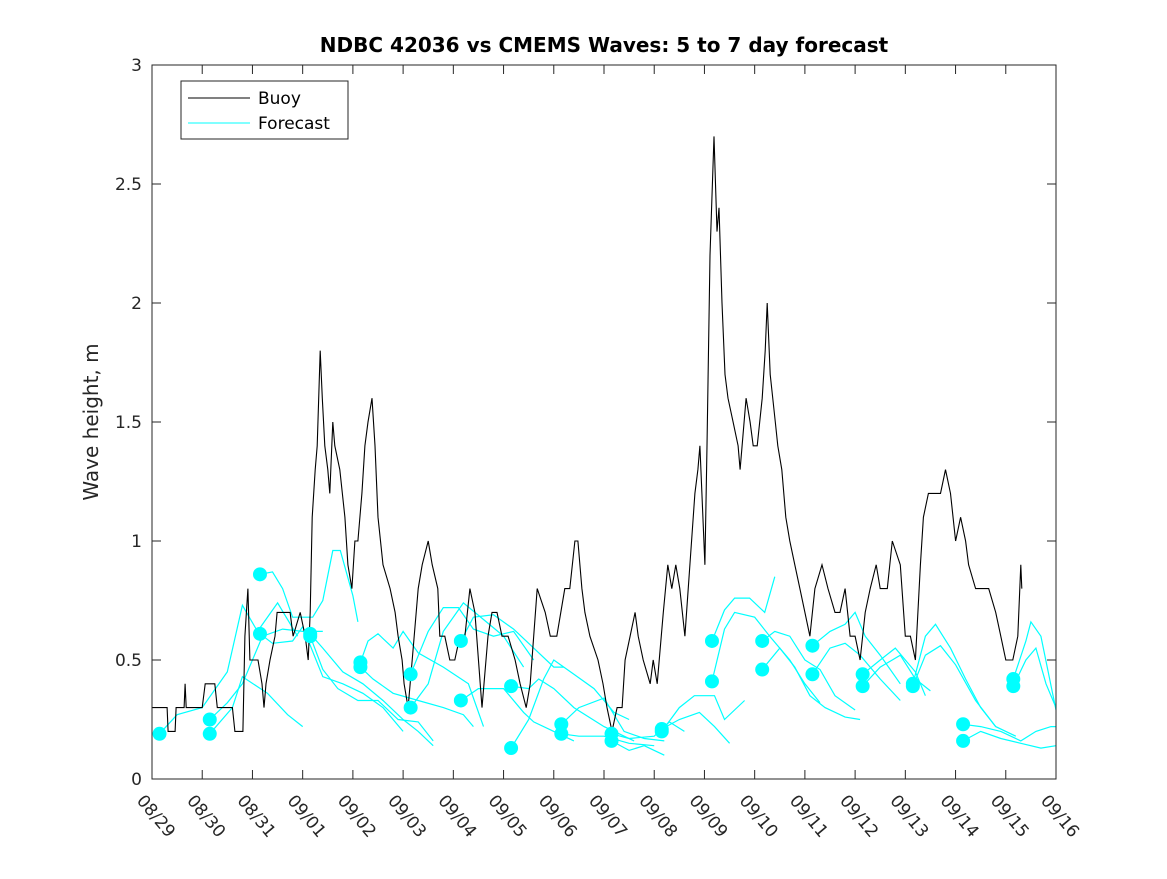  I want to click on x-tick-label: 09/09, so click(708, 816).